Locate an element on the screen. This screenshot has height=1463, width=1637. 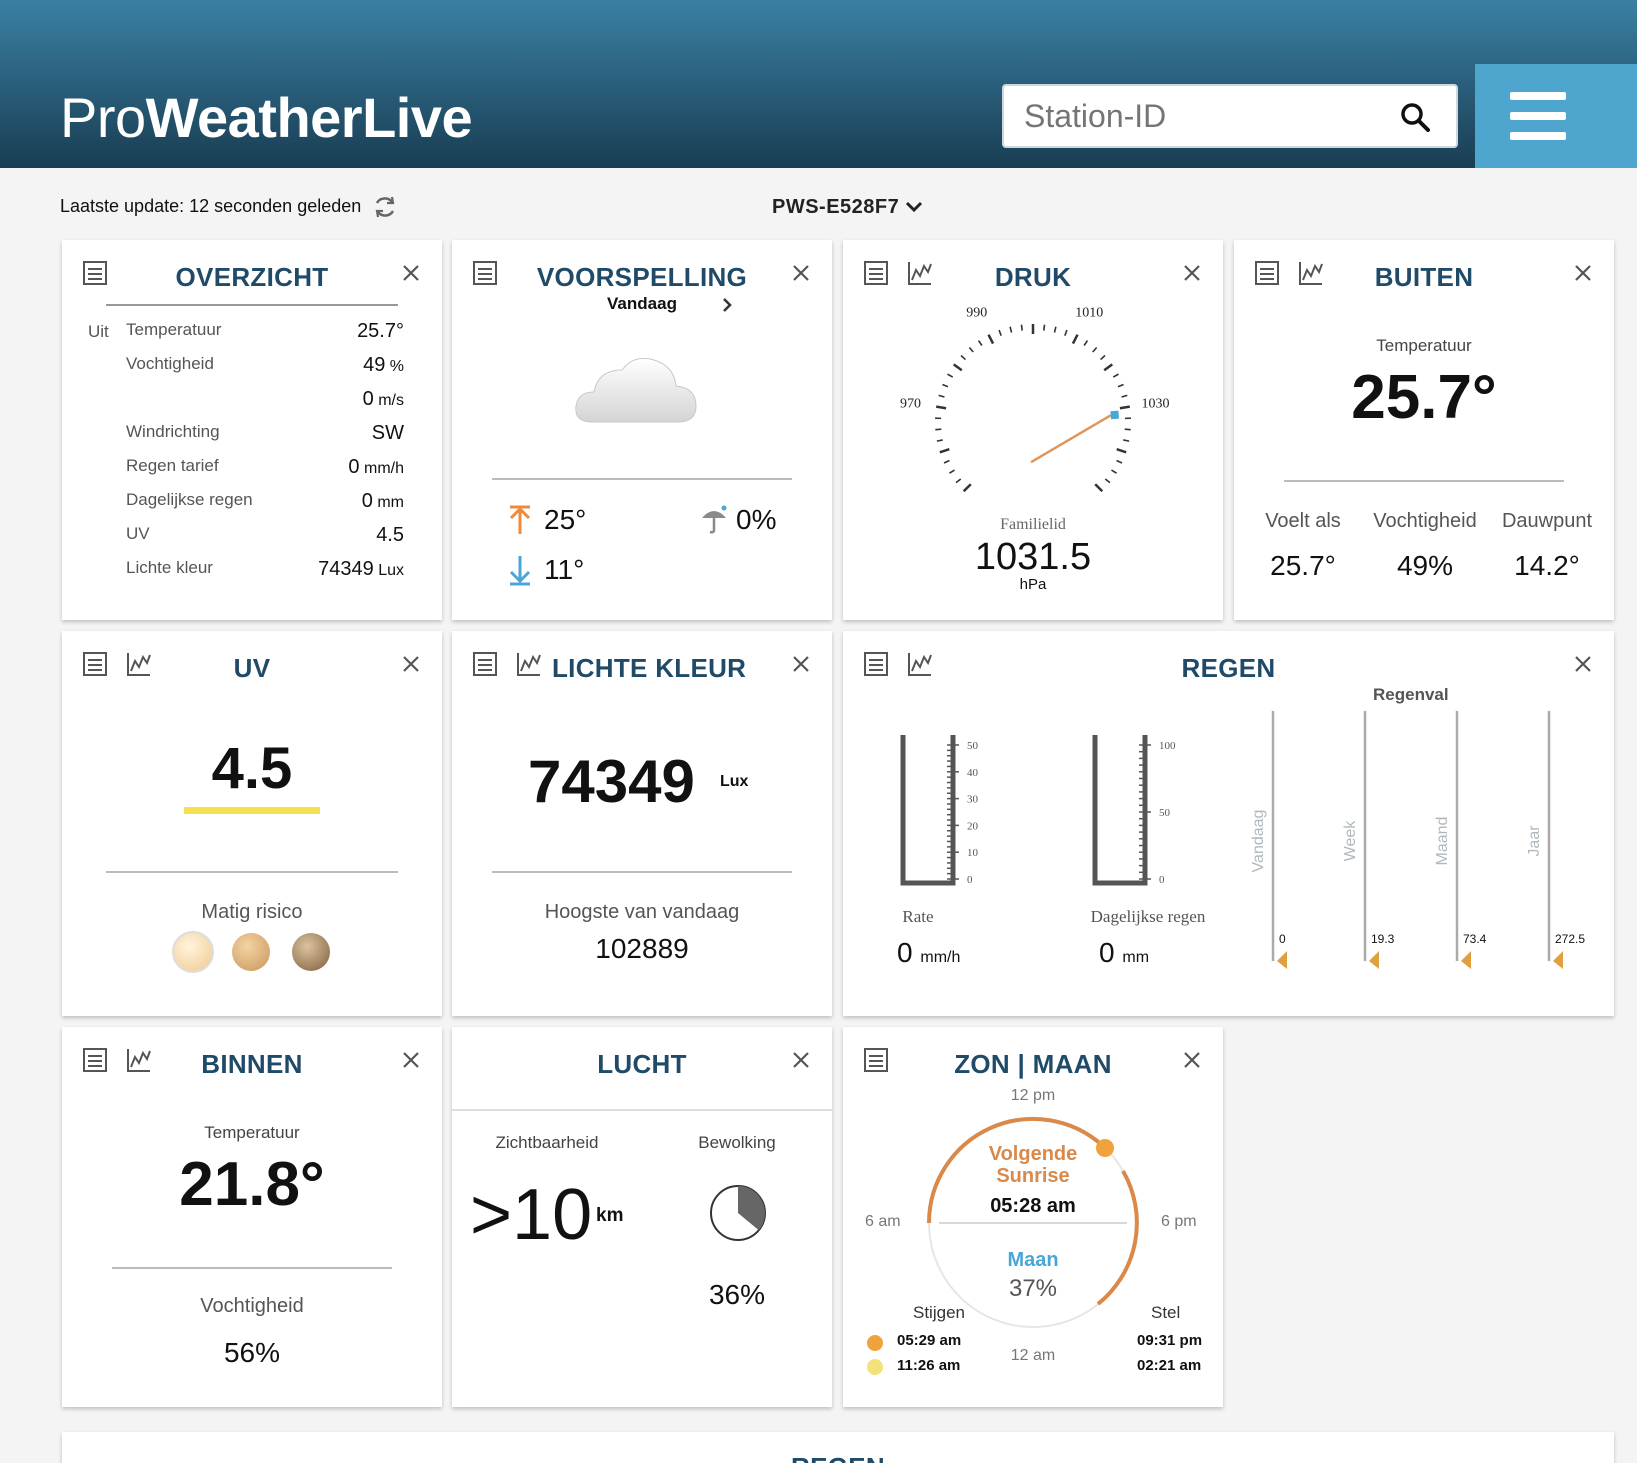
gauge-sublabel: Familielid is located at coordinates (1033, 524).